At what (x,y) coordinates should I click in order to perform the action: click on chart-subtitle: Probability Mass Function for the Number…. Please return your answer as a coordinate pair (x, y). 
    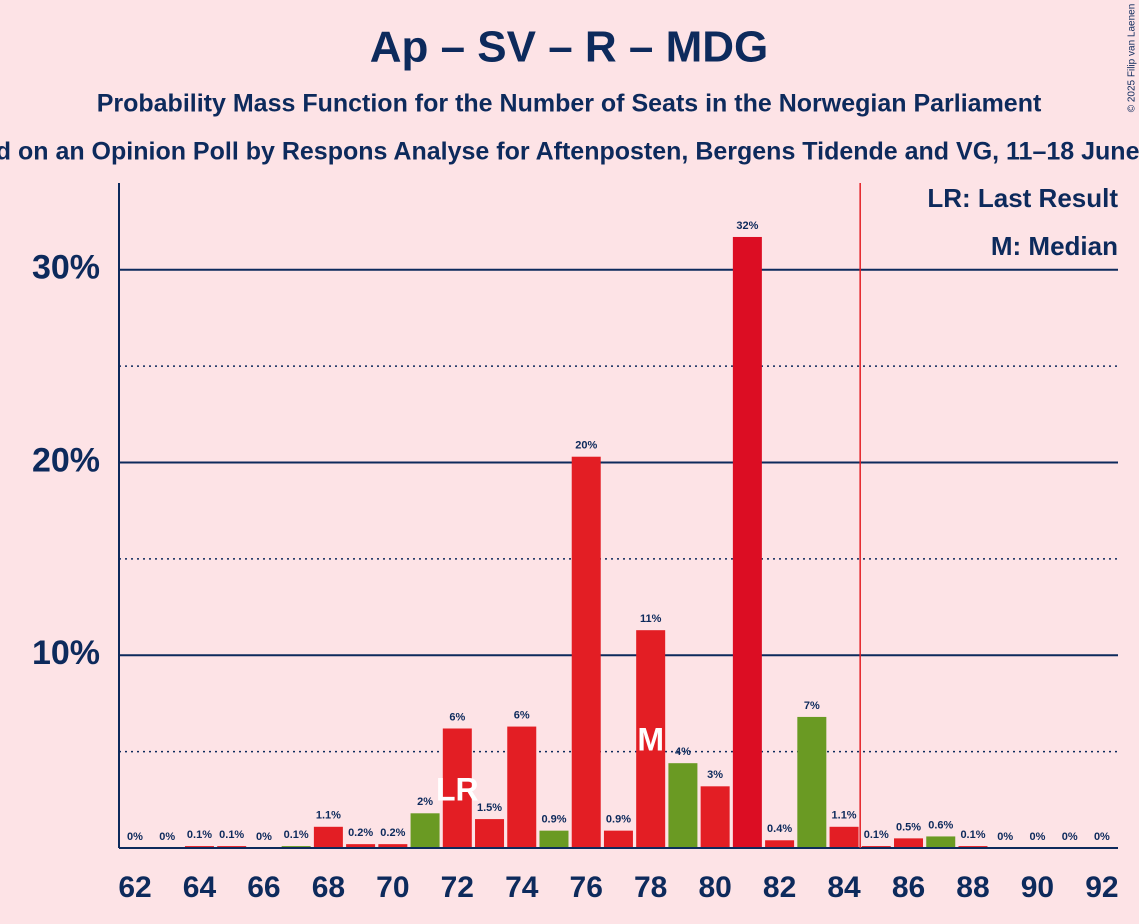
    Looking at the image, I should click on (569, 104).